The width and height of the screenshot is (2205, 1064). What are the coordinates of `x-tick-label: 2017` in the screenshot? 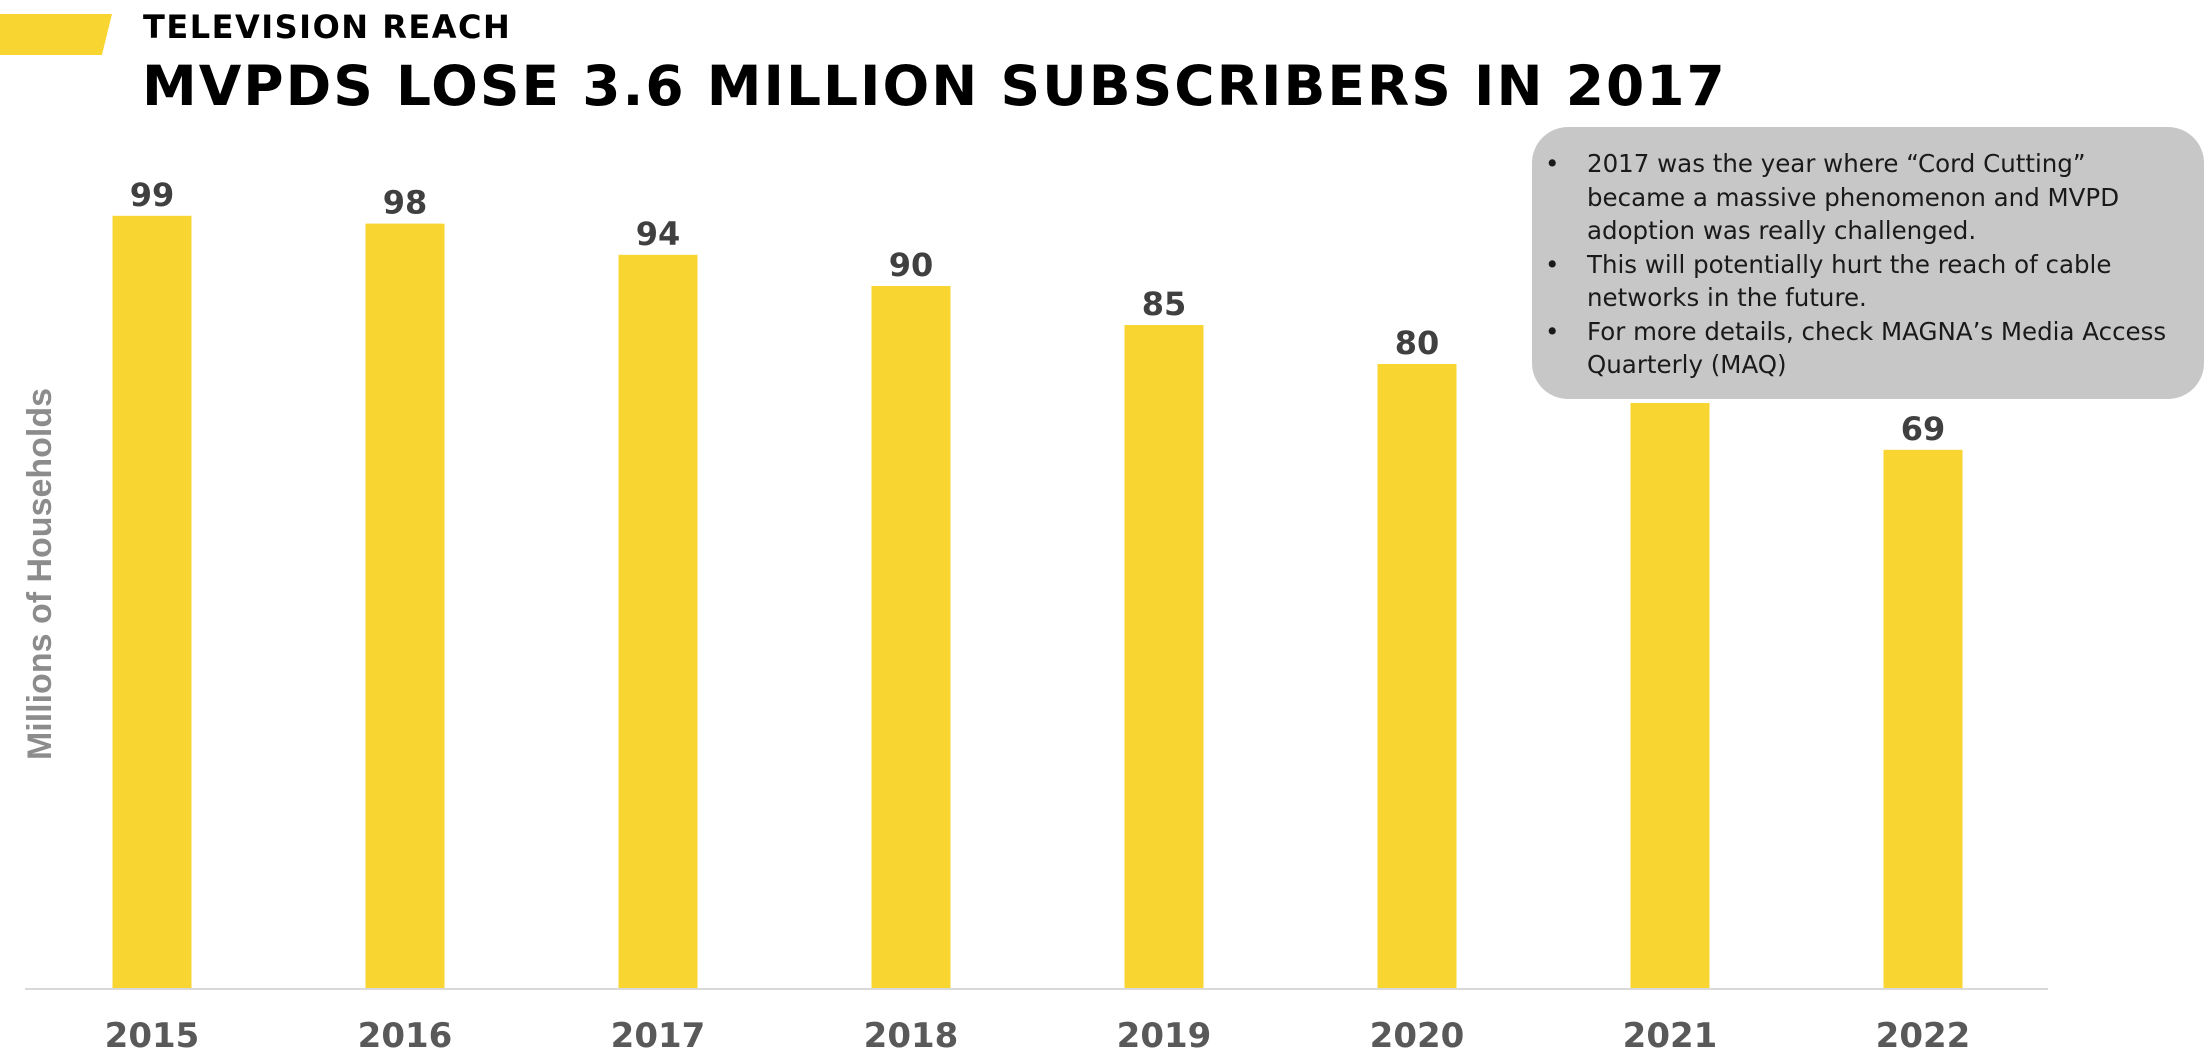 It's located at (658, 1036).